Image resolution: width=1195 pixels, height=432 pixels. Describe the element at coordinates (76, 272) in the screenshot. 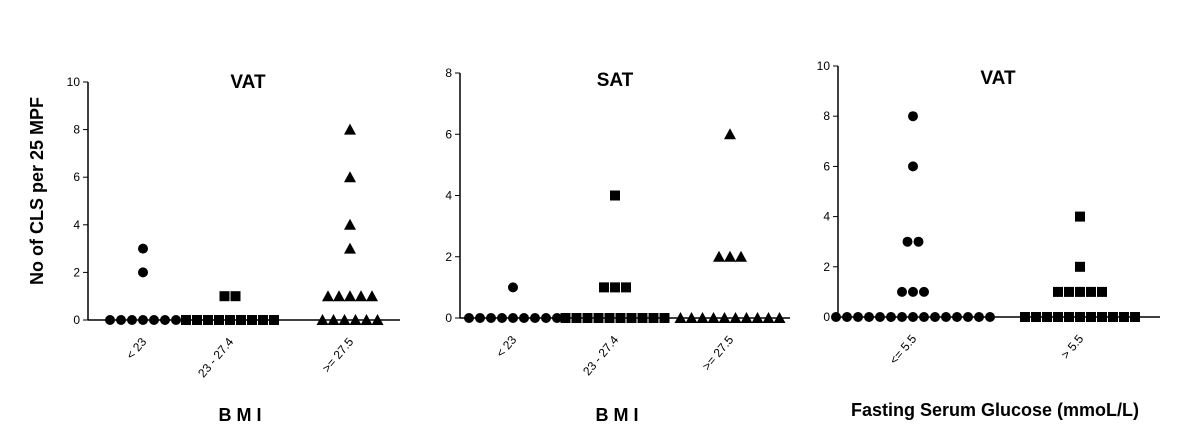

I see `y-tick-label: 2` at that location.